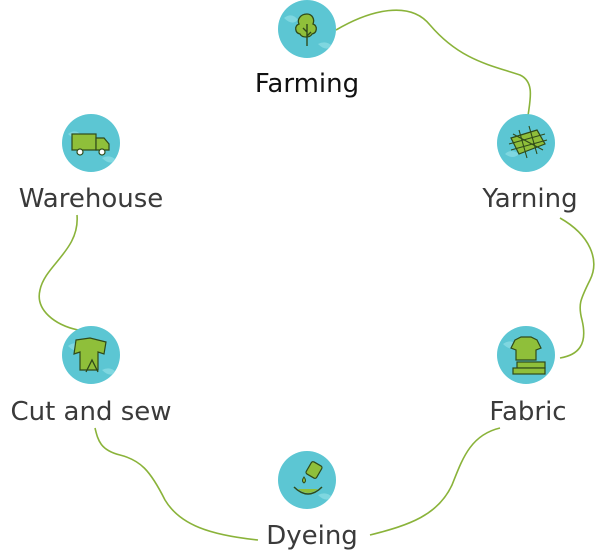  Describe the element at coordinates (433, 63) in the screenshot. I see `connector-farming-yarning` at that location.